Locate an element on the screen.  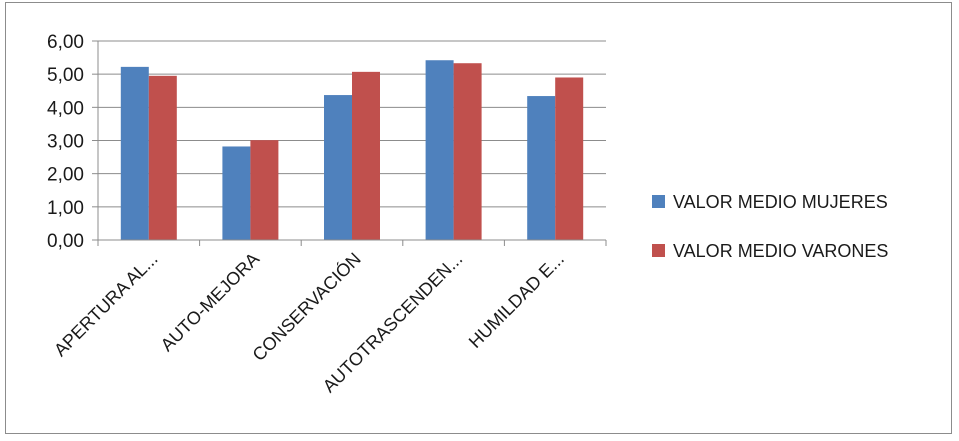
y-tick-label: 0,00 is located at coordinates (65, 241).